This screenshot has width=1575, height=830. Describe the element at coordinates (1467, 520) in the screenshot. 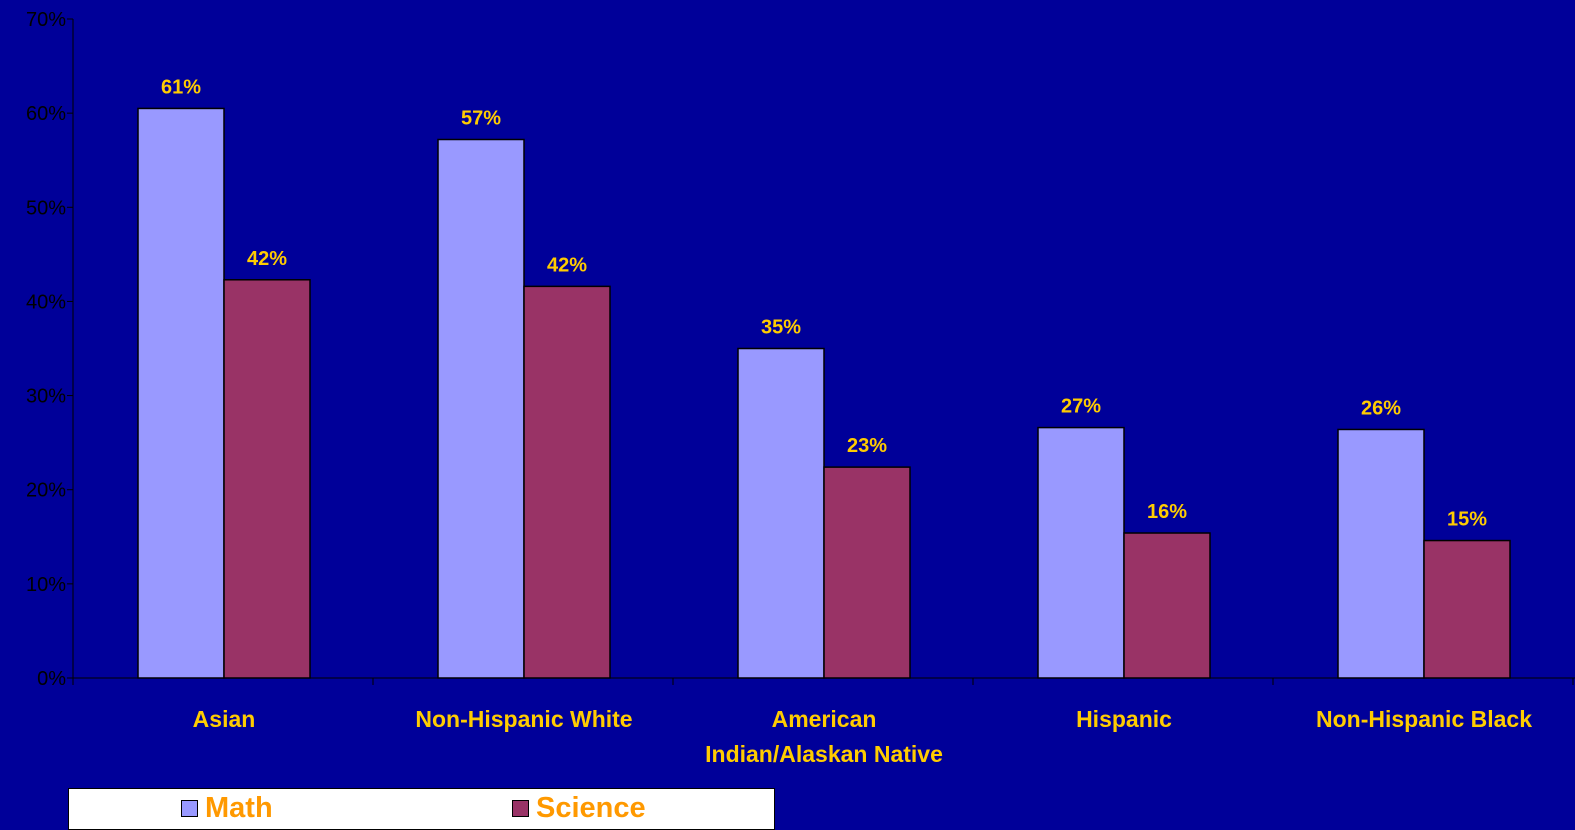

I see `data-label-science: 15%` at that location.